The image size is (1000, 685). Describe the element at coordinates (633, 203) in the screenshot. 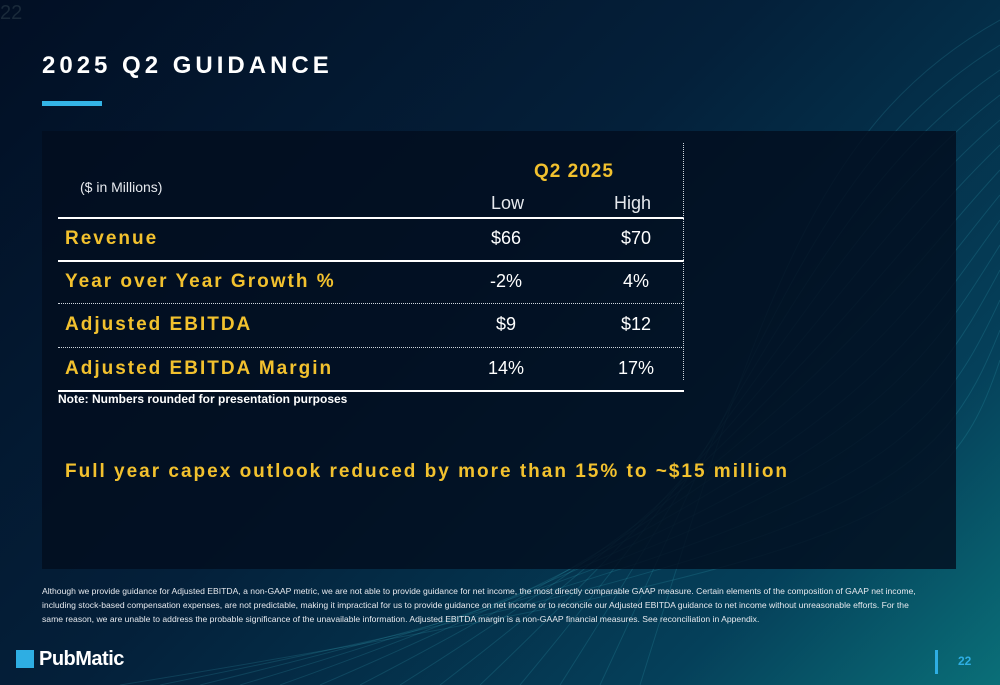

I see `column-header-high: High` at that location.